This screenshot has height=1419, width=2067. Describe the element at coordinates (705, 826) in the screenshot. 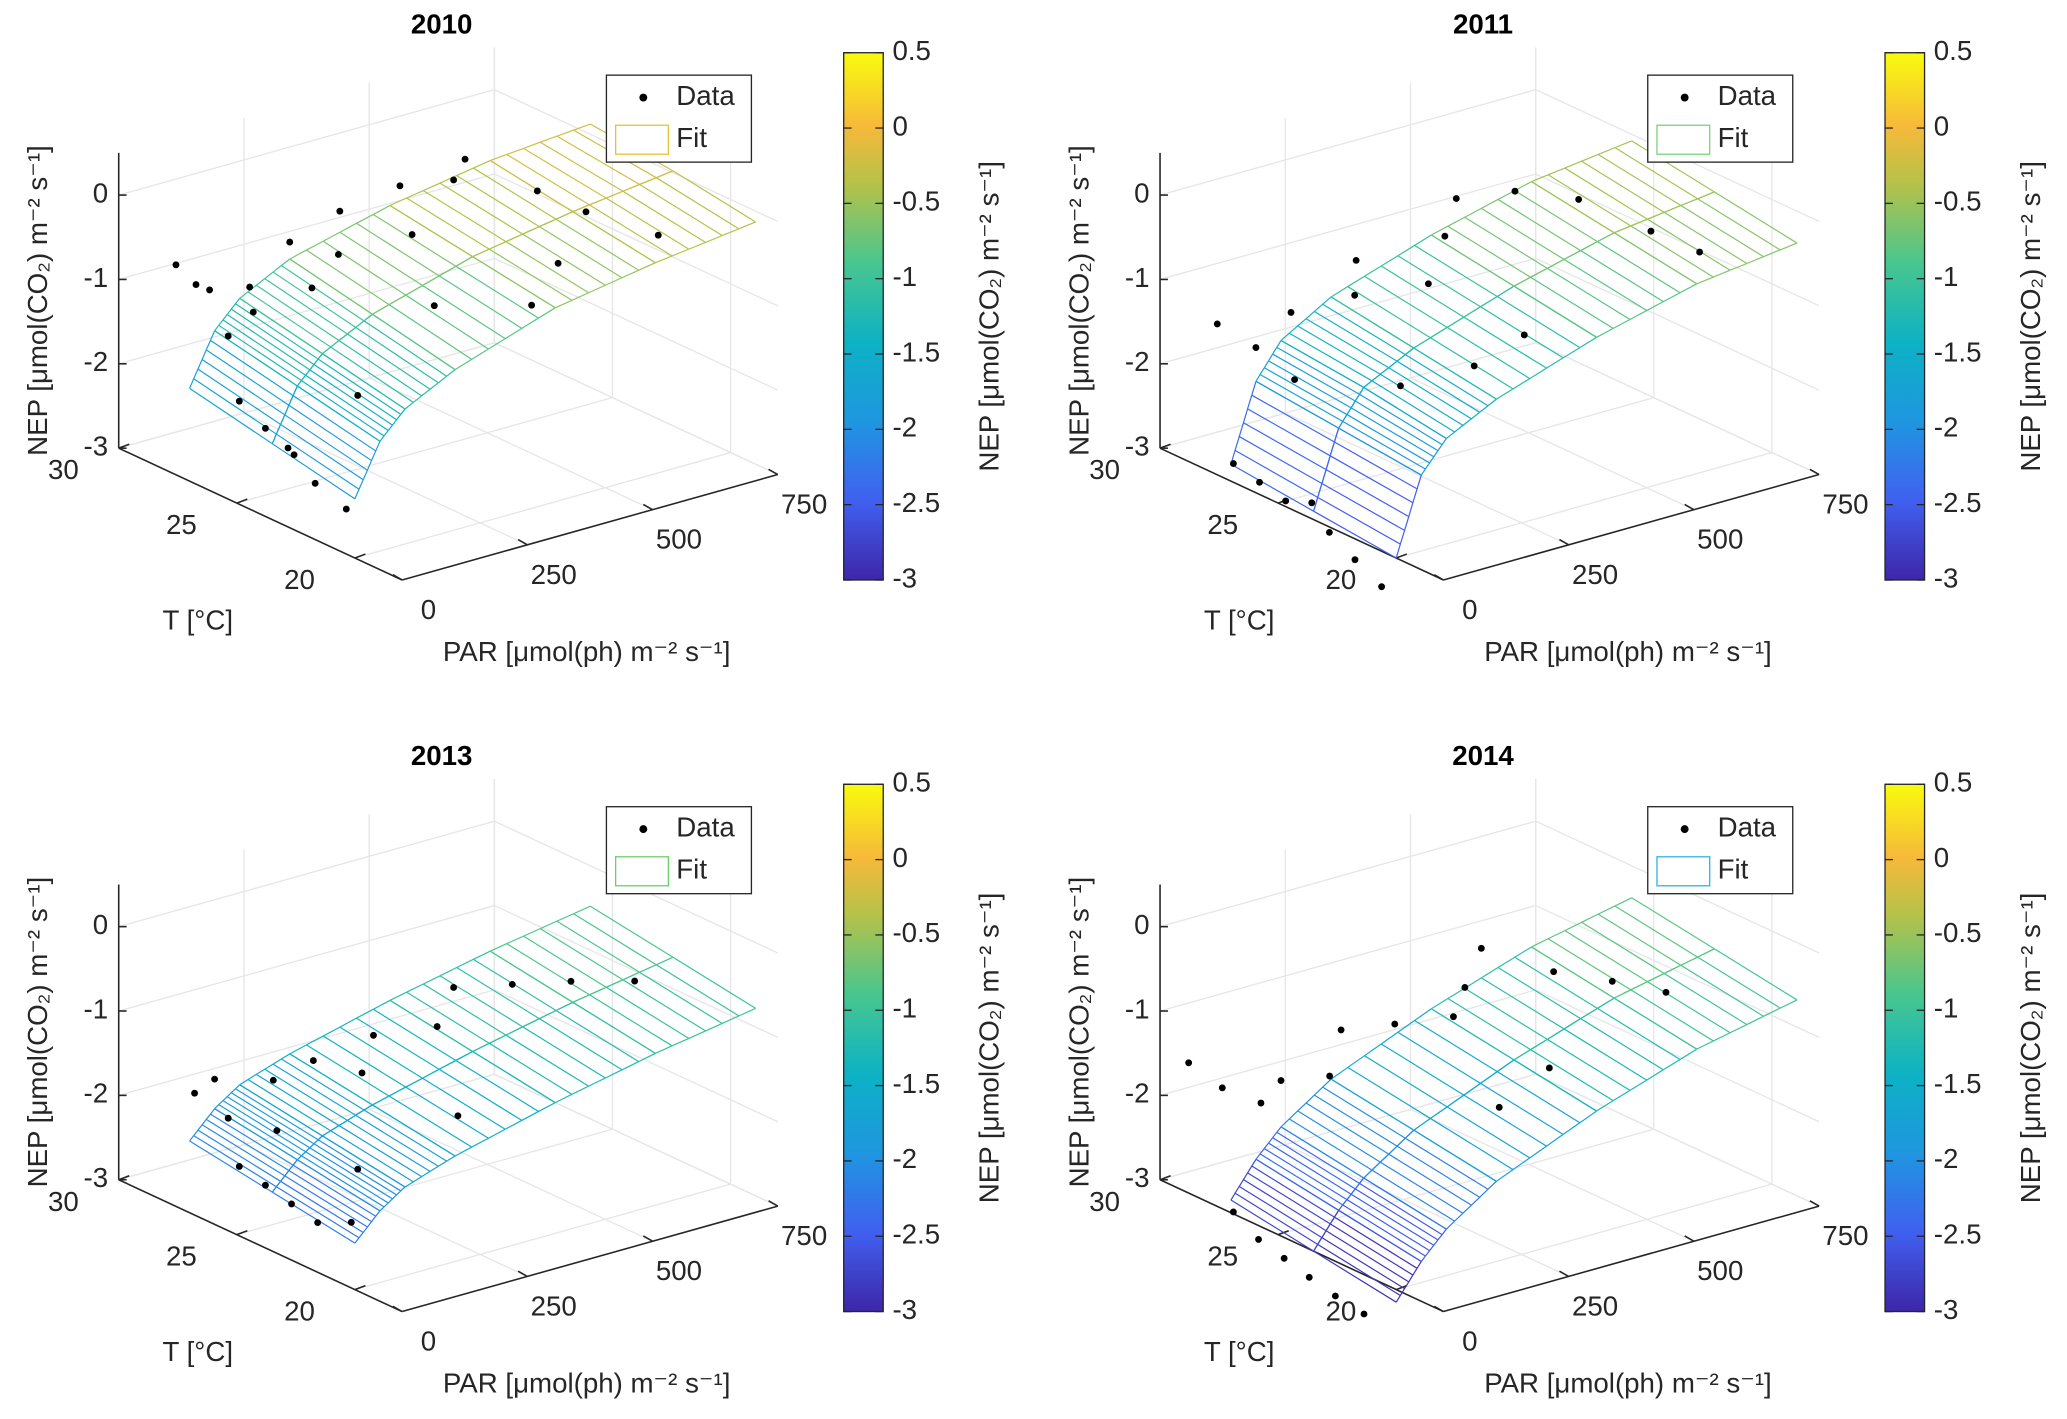

I see `legend-label: Data` at that location.